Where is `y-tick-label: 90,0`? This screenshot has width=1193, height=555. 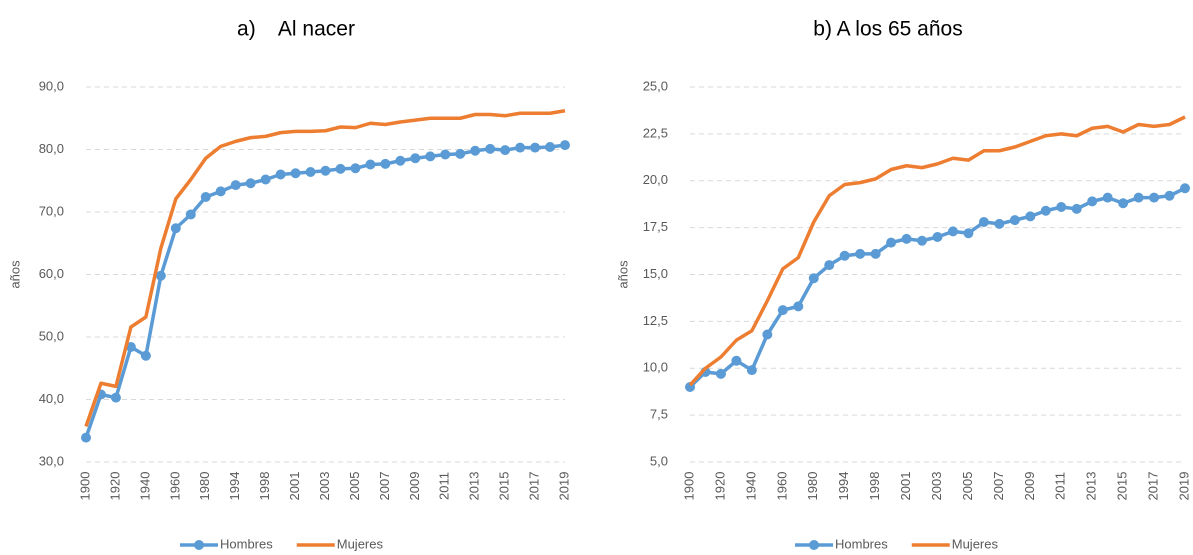
y-tick-label: 90,0 is located at coordinates (51, 85).